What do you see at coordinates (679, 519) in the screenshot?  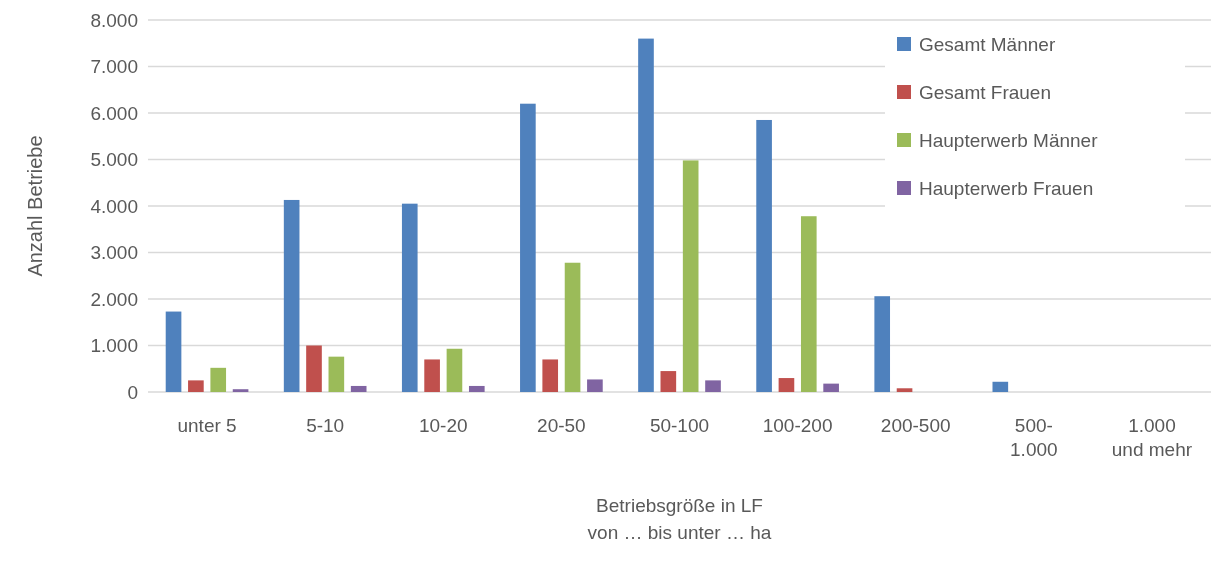 I see `x-axis-title: Betriebsgröße in LF von … bis unter … ha` at bounding box center [679, 519].